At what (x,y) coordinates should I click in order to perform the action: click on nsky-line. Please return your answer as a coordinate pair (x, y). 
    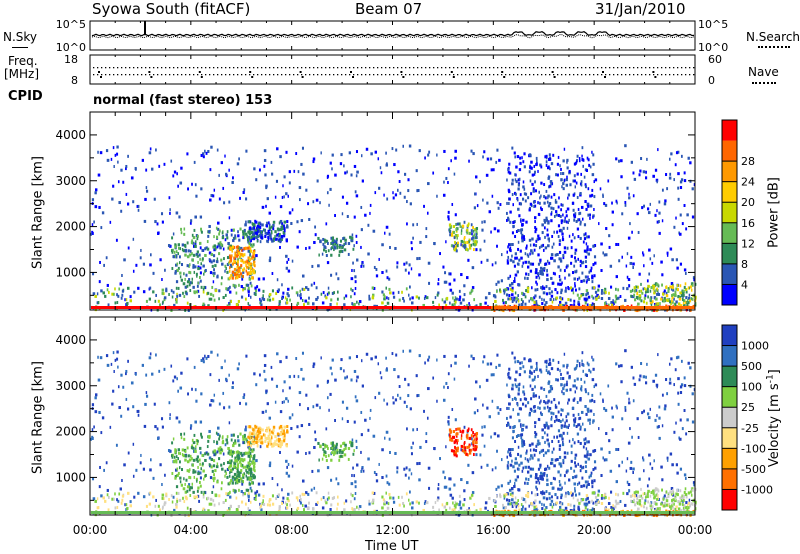
    Looking at the image, I should click on (393, 34).